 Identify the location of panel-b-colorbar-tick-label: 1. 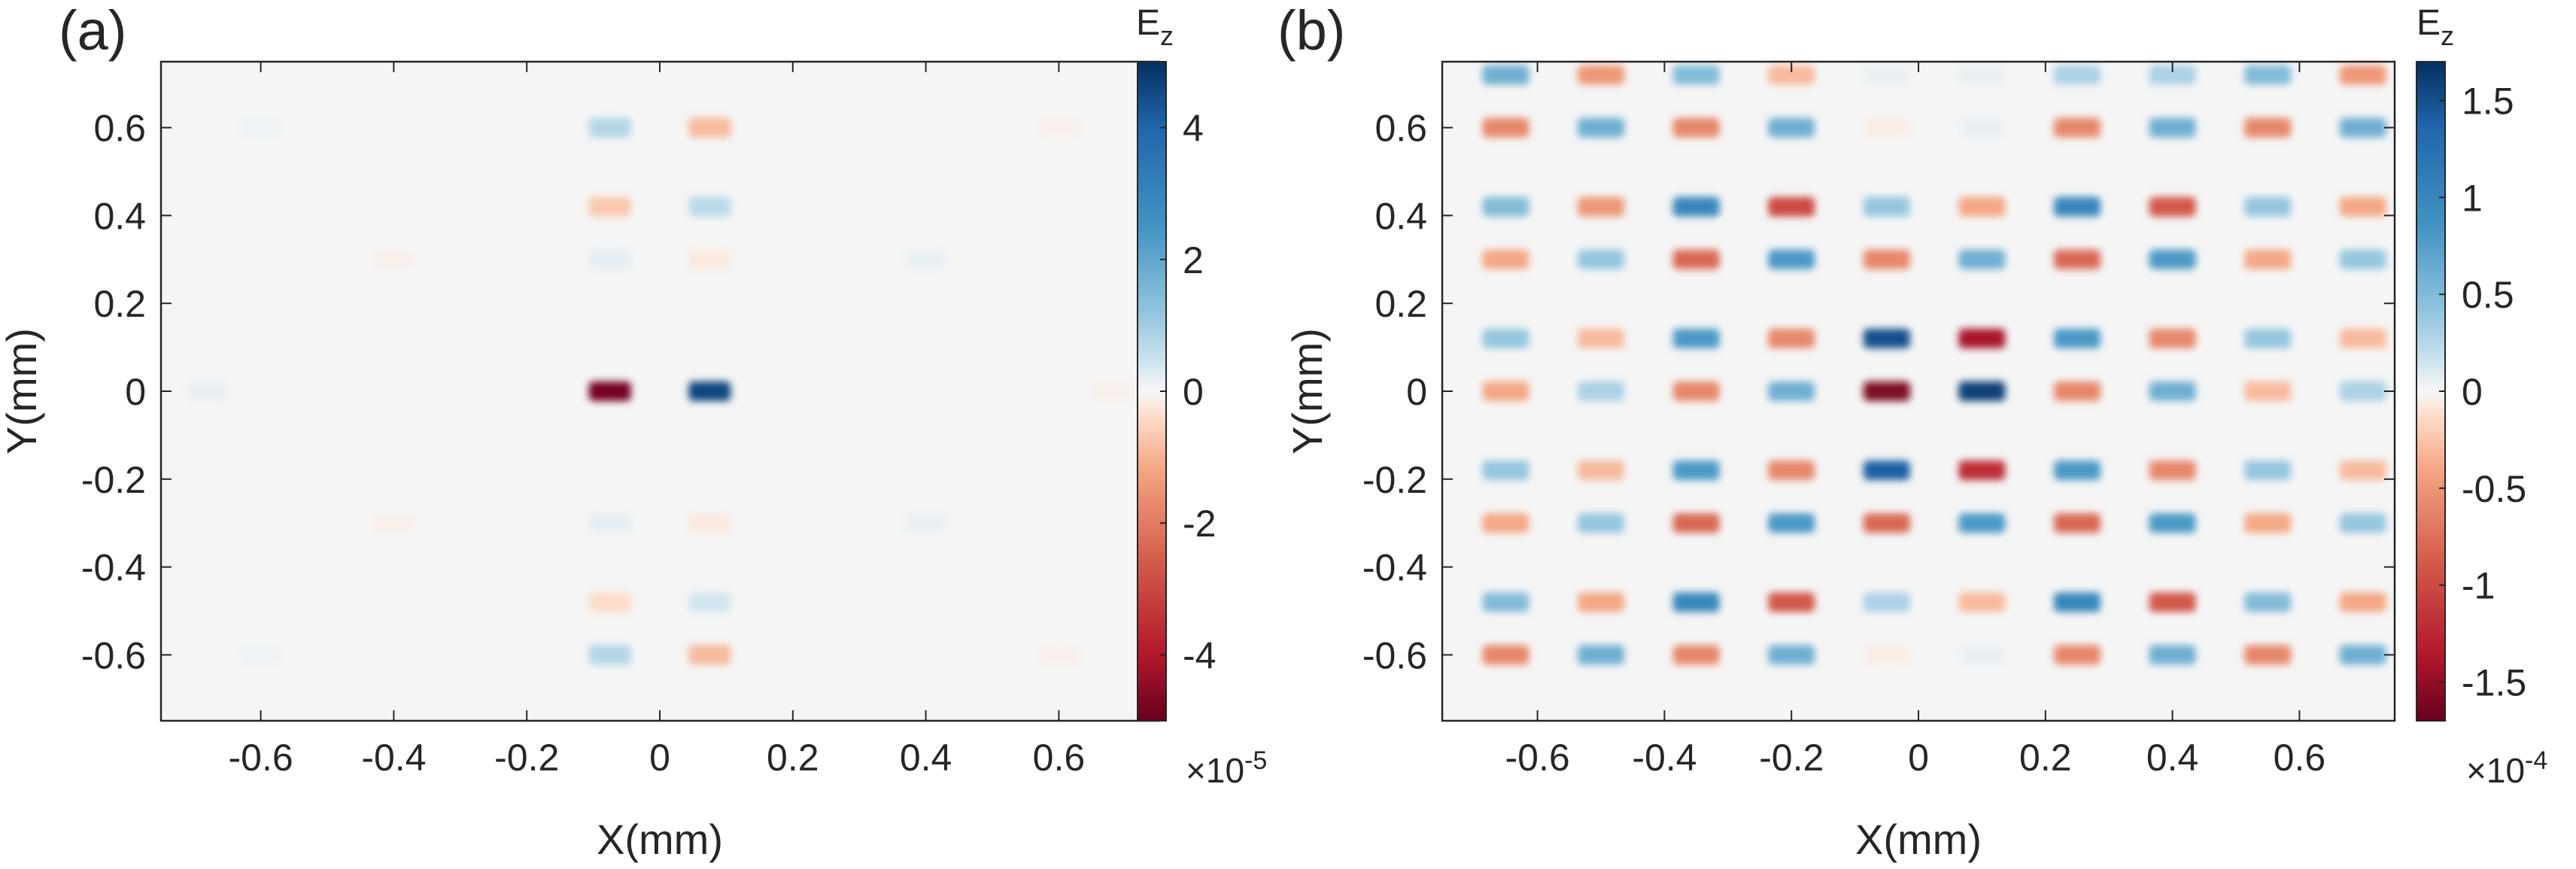
(2472, 198).